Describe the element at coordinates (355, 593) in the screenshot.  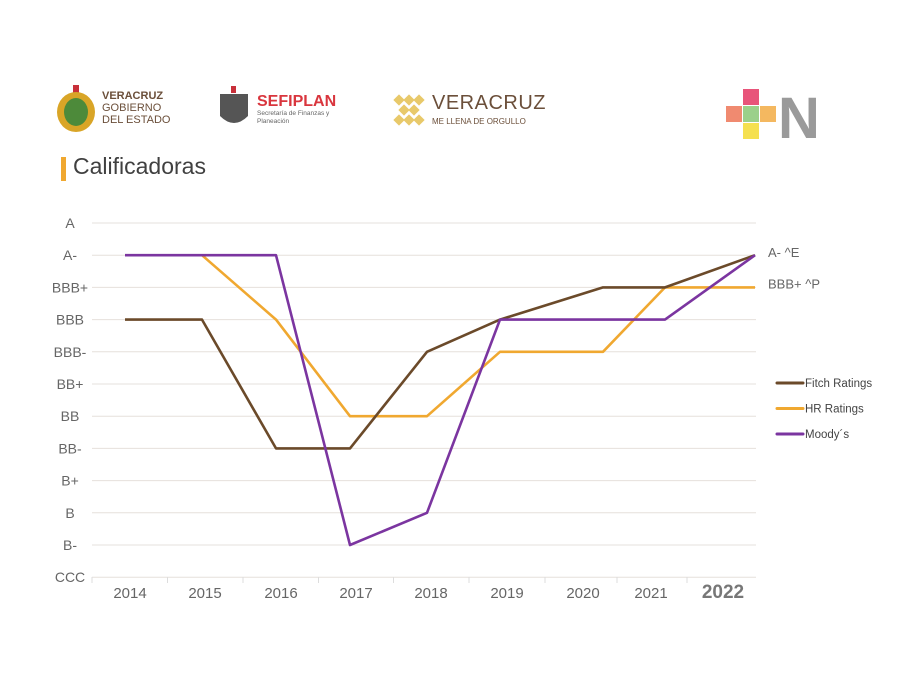
I see `x-tick-label: 2017` at that location.